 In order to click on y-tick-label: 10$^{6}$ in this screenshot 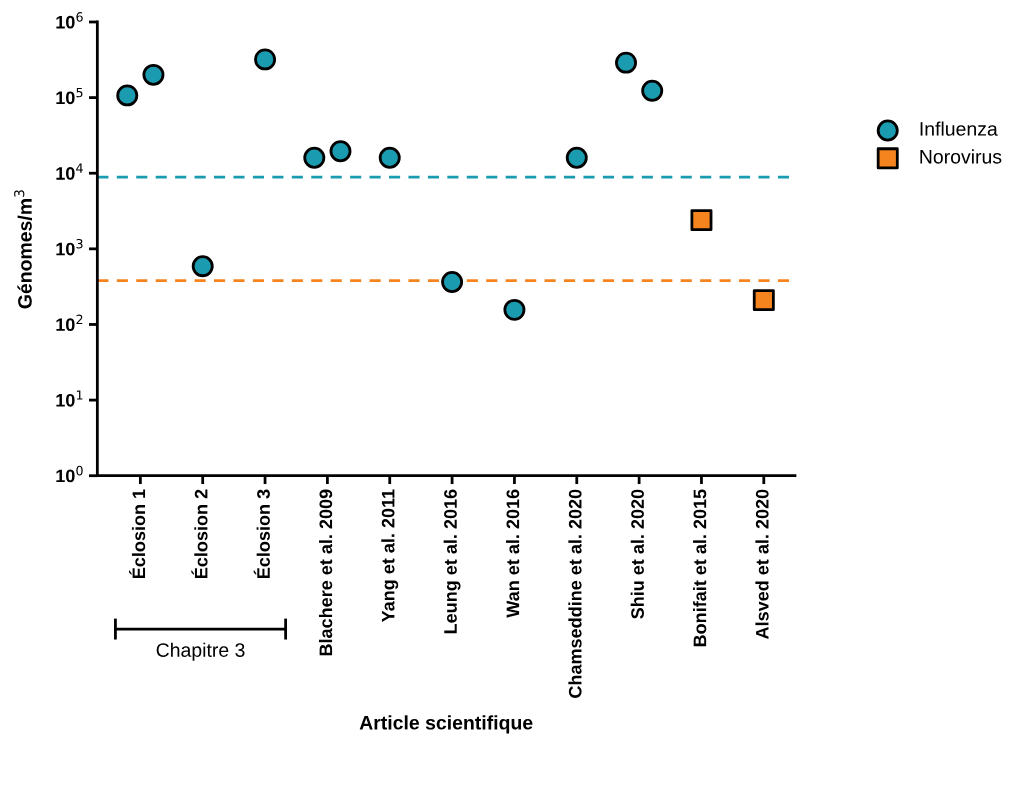, I will do `click(69, 20)`.